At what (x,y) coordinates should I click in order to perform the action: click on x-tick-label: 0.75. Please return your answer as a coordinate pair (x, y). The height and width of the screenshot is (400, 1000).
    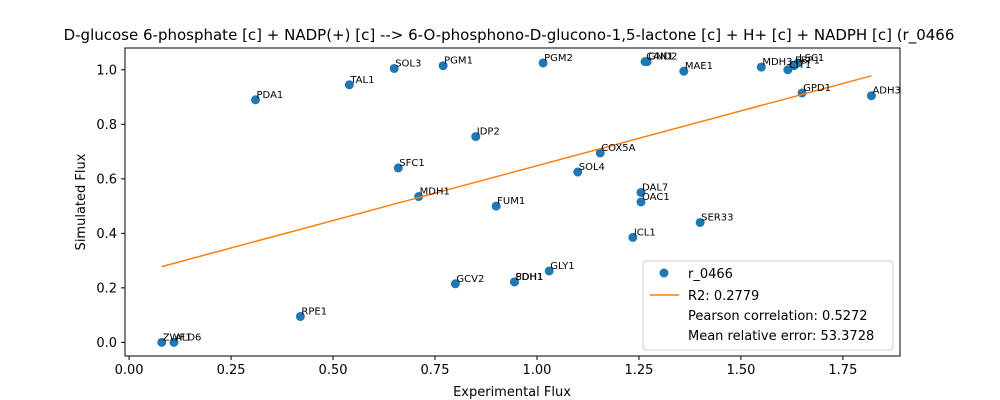
    Looking at the image, I should click on (435, 370).